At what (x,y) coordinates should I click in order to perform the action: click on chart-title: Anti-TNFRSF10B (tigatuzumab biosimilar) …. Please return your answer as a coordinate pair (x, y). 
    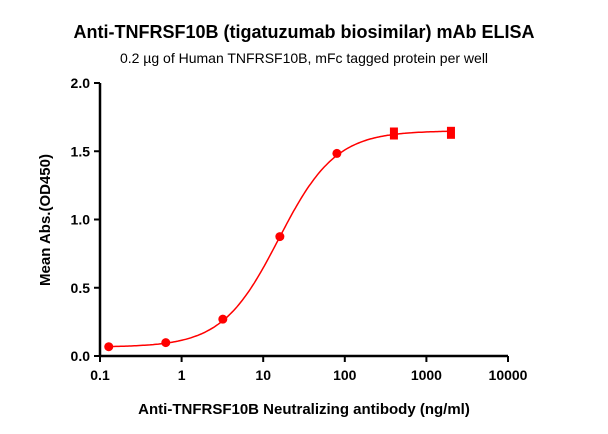
    Looking at the image, I should click on (304, 32).